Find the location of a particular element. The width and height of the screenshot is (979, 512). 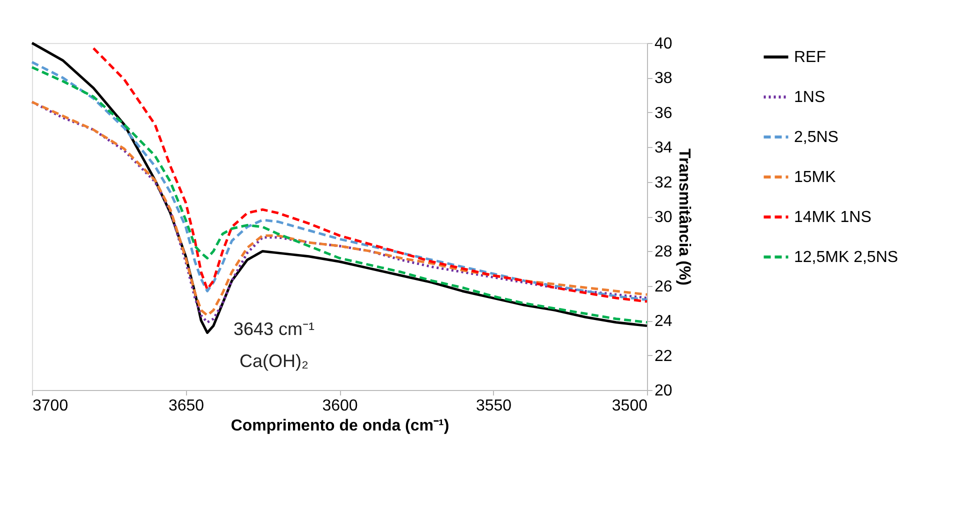

legend-label: 14MK 1NS is located at coordinates (833, 217).